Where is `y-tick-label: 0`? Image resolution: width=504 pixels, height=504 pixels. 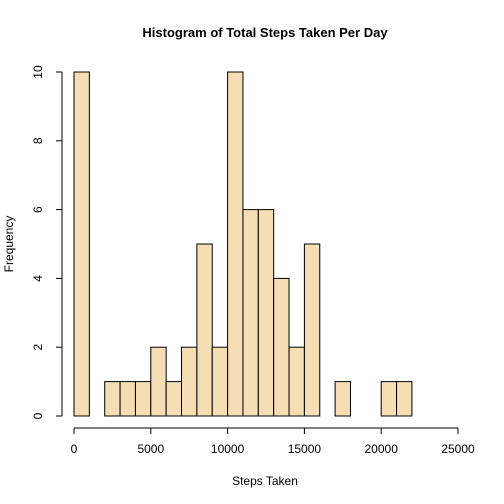
y-tick-label: 0 is located at coordinates (38, 415).